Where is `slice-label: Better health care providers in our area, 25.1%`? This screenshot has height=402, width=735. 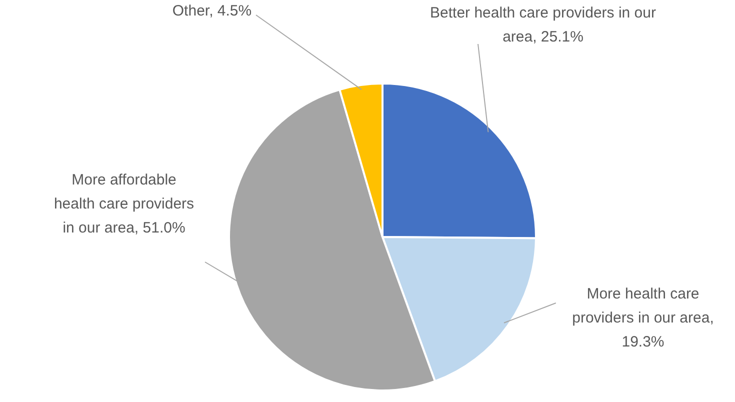 slice-label: Better health care providers in our area, 25.1% is located at coordinates (543, 25).